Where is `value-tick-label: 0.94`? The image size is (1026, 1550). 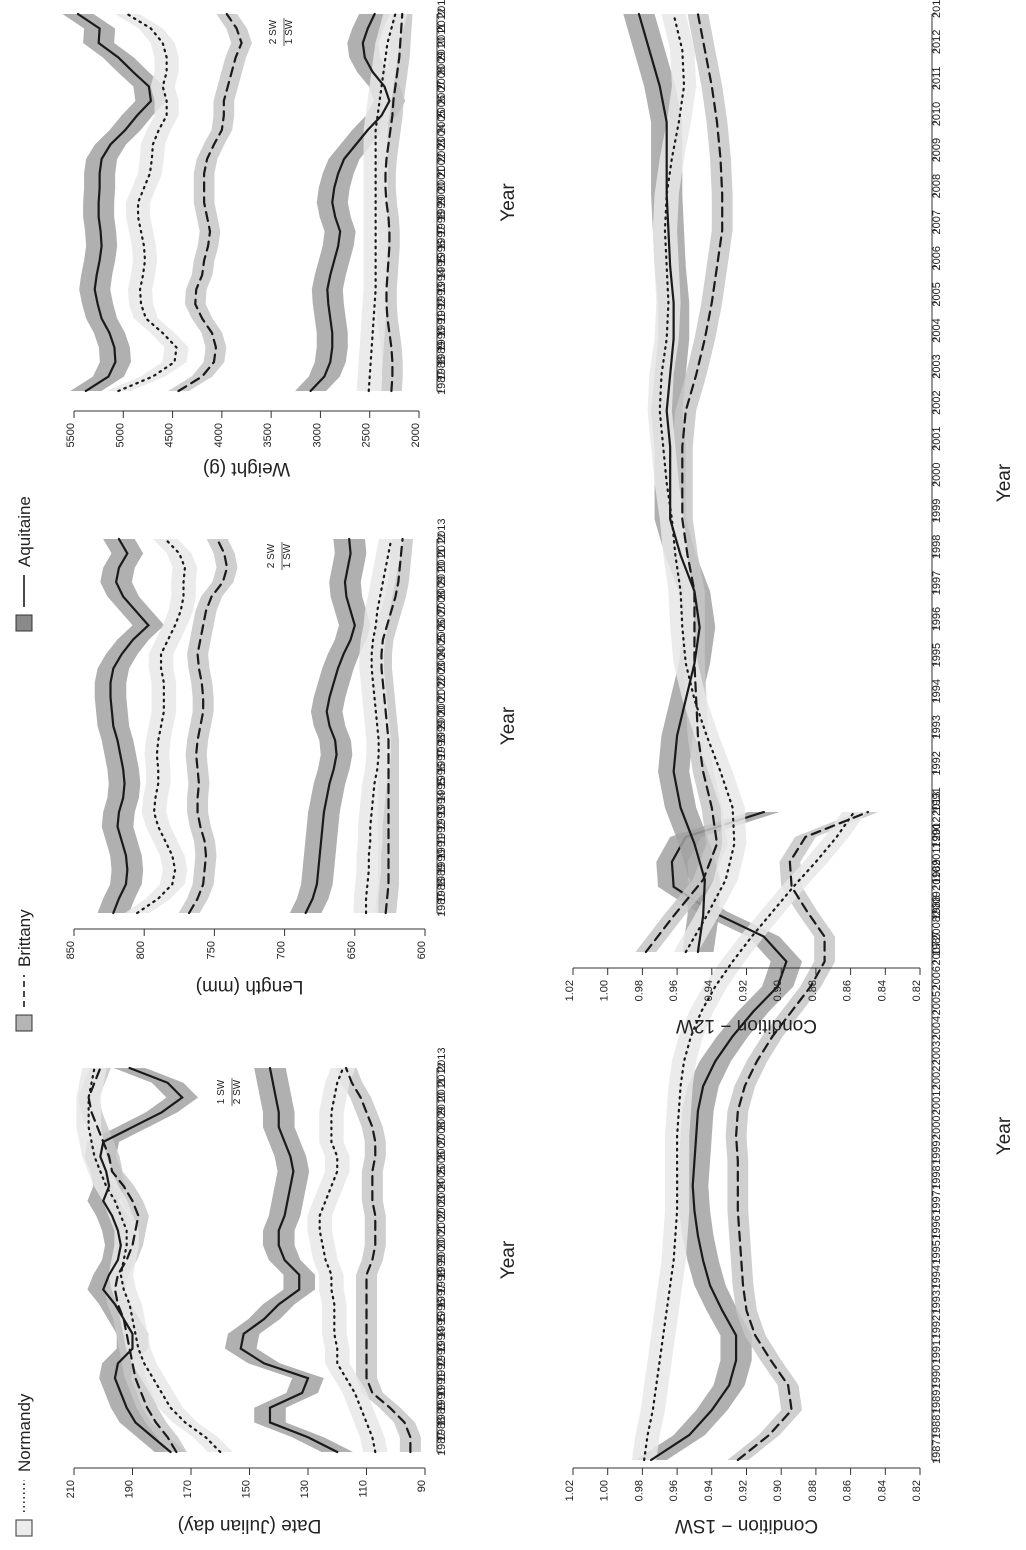 value-tick-label: 0.94 is located at coordinates (709, 990).